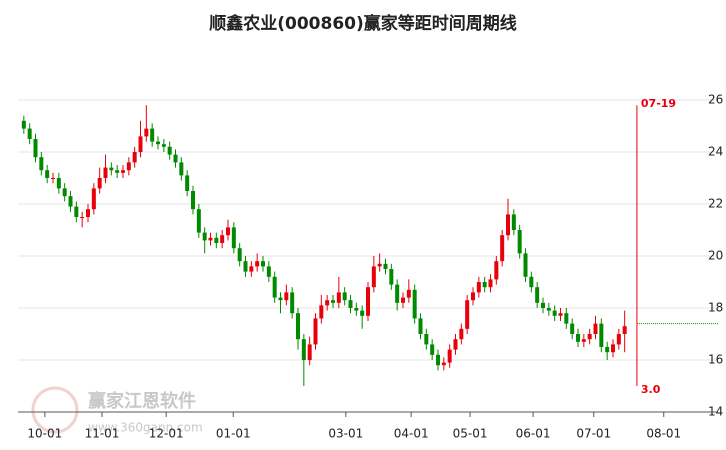 This screenshot has height=450, width=726. Describe the element at coordinates (55, 410) in the screenshot. I see `watermark-logo` at that location.